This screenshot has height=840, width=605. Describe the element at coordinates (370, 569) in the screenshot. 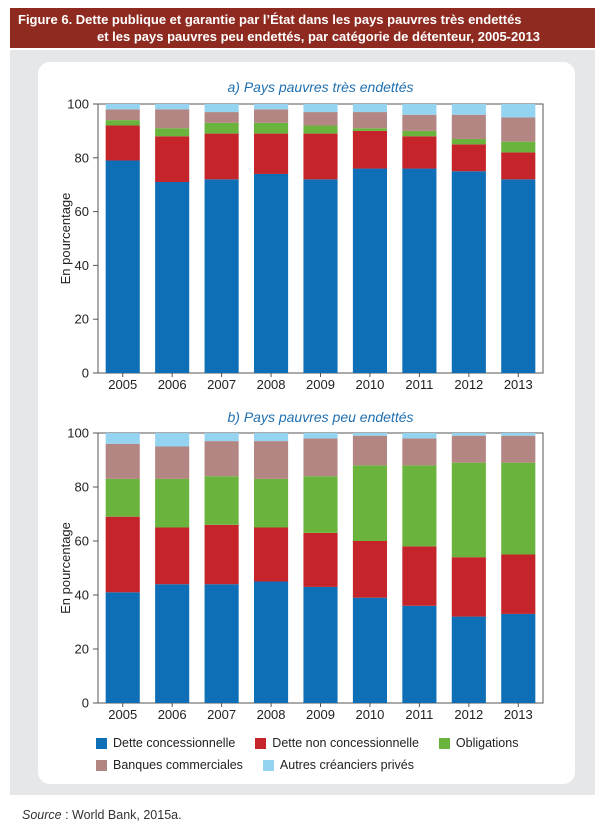

I see `bar-segment-dette-non-concessionnelle-2010` at that location.